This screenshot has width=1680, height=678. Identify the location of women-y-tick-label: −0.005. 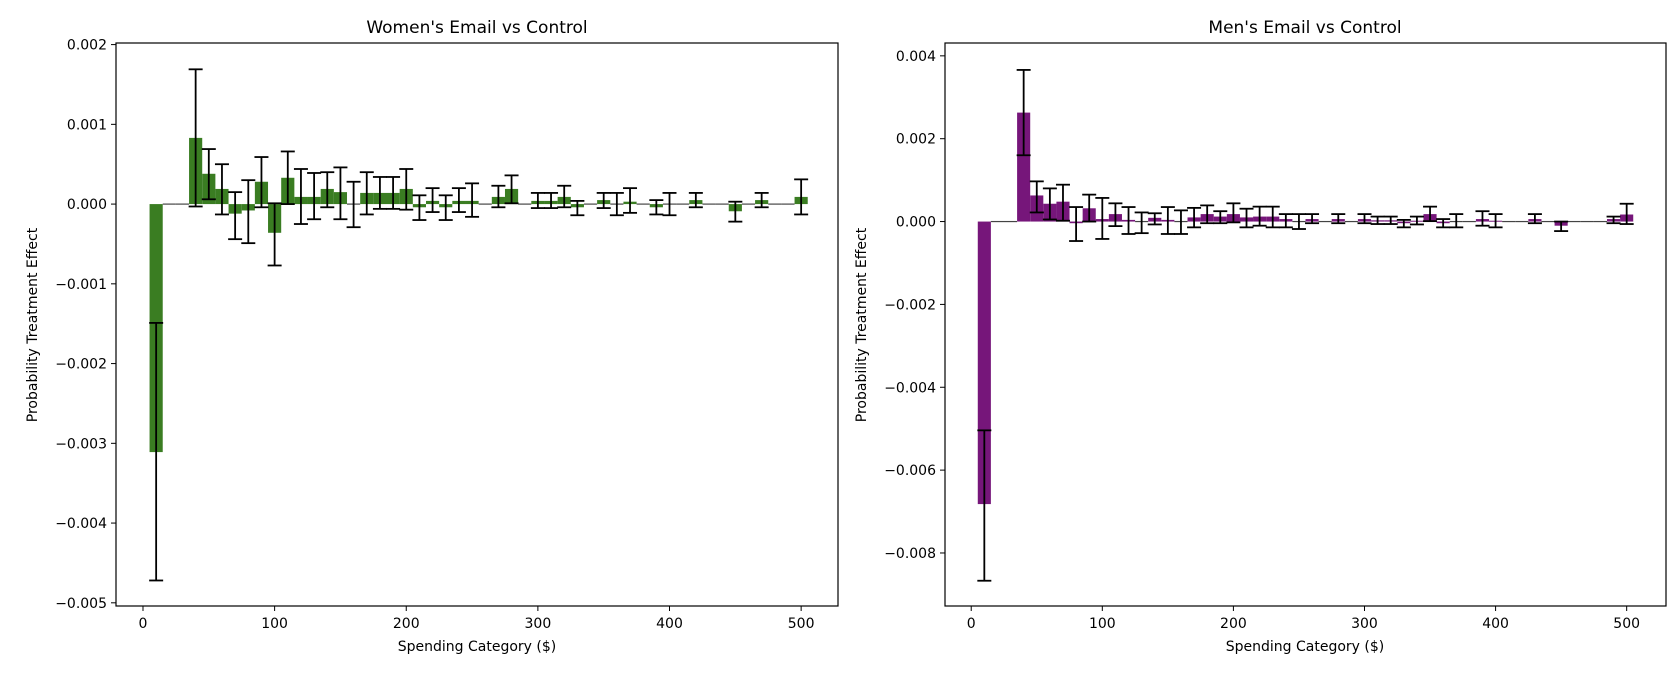
(81, 604).